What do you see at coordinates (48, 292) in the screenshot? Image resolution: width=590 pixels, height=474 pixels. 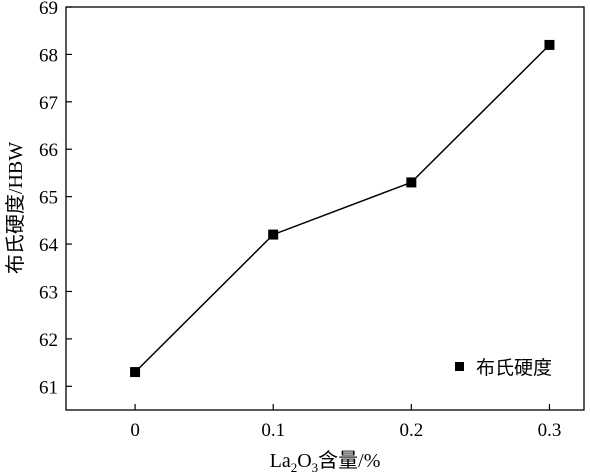 I see `y-tick-label: 63` at bounding box center [48, 292].